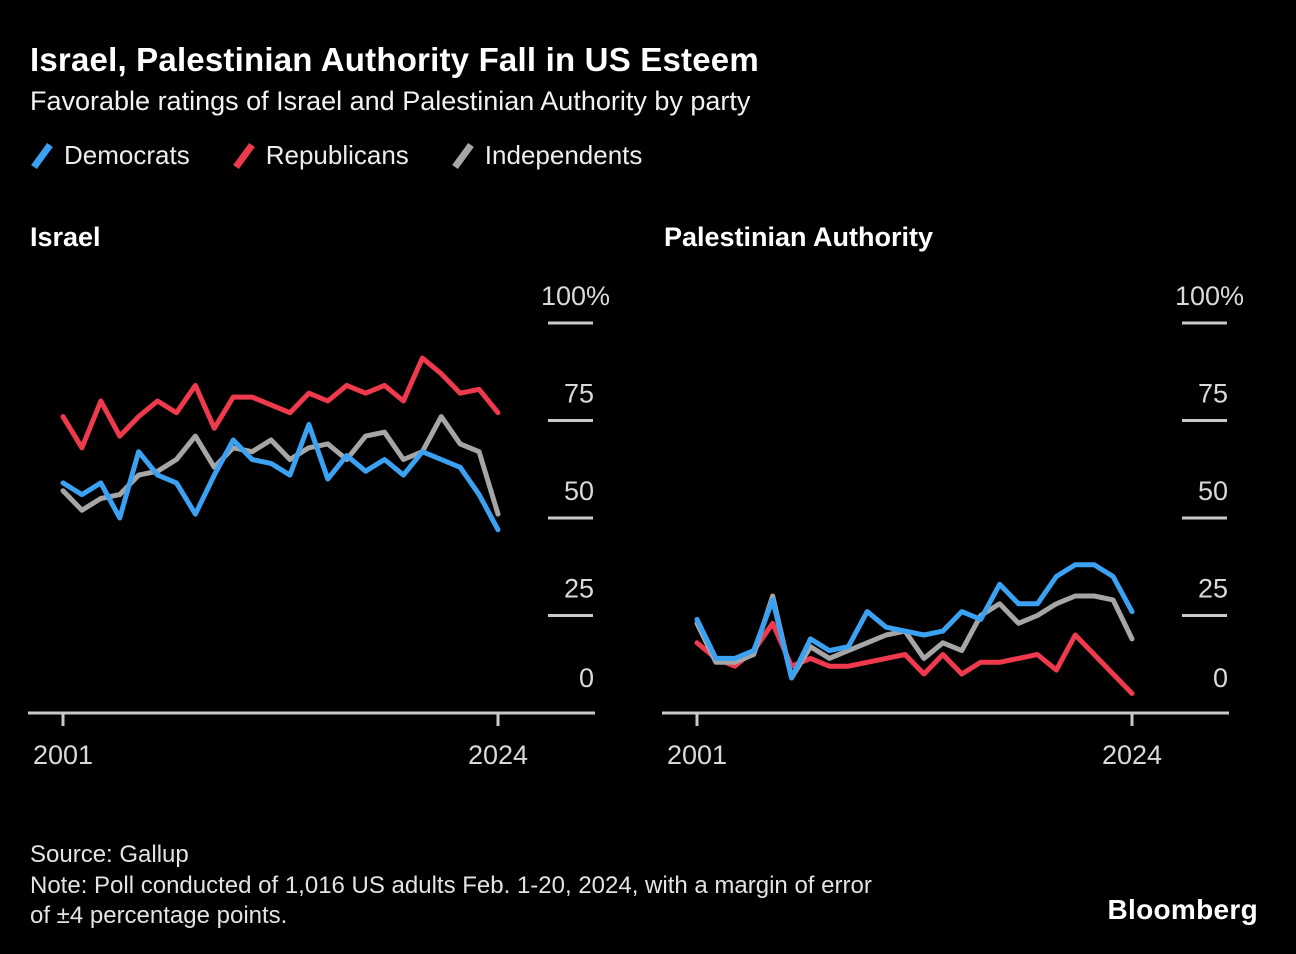 The image size is (1296, 954). I want to click on israel-ylabel-0: 0, so click(586, 678).